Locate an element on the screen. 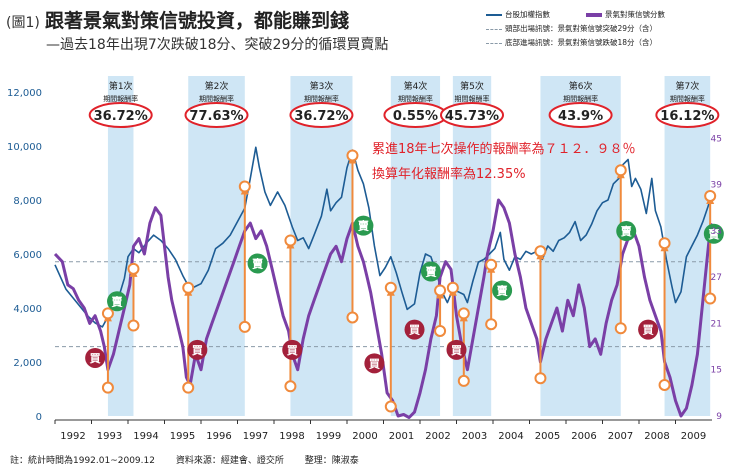  x-tick-label: 2006 is located at coordinates (583, 436).